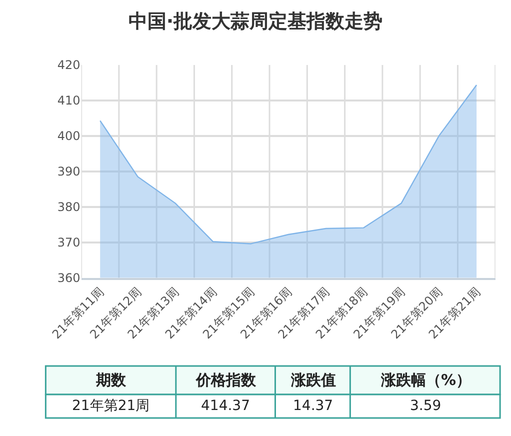  I want to click on chart-title: 中国·批发大蒜周定基指数走势, so click(255, 21).